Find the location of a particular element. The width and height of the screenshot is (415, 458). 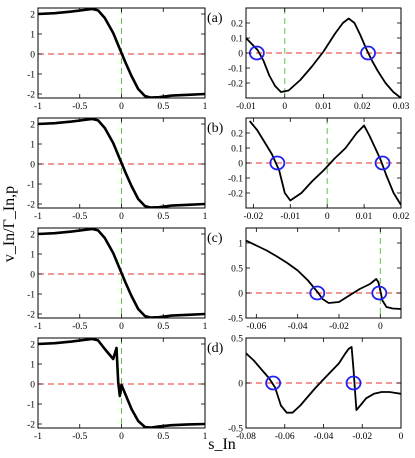

panel-right-3: -0.06 -0.04 -0.02 0 -0.5 0 0.5 1 (c) is located at coordinates (304, 279).